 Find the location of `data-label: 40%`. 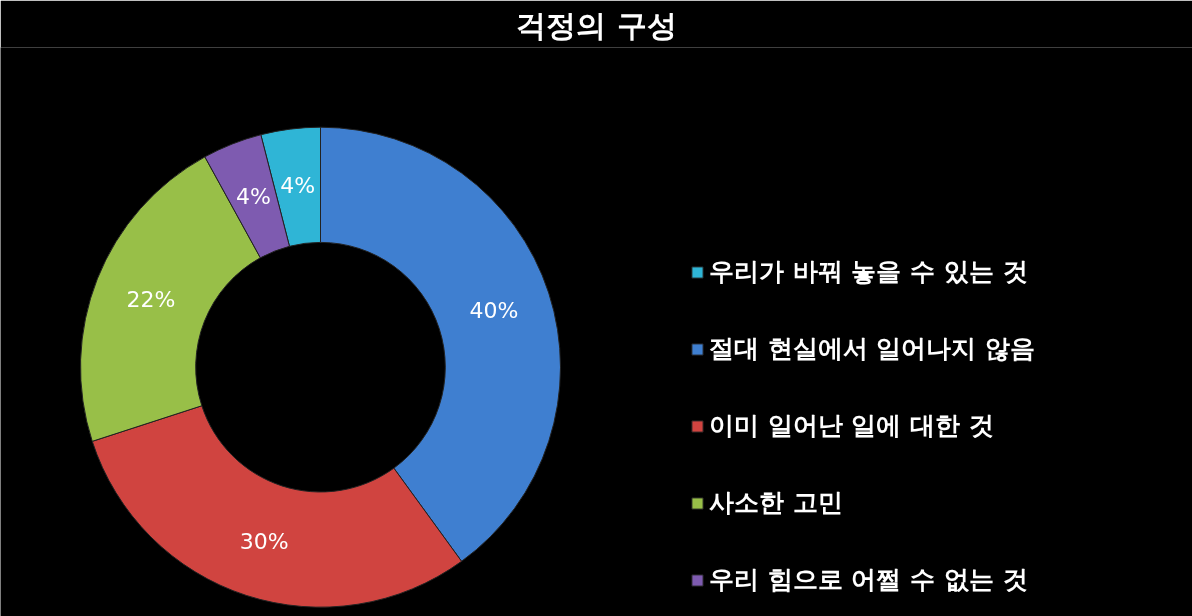

data-label: 40% is located at coordinates (494, 311).